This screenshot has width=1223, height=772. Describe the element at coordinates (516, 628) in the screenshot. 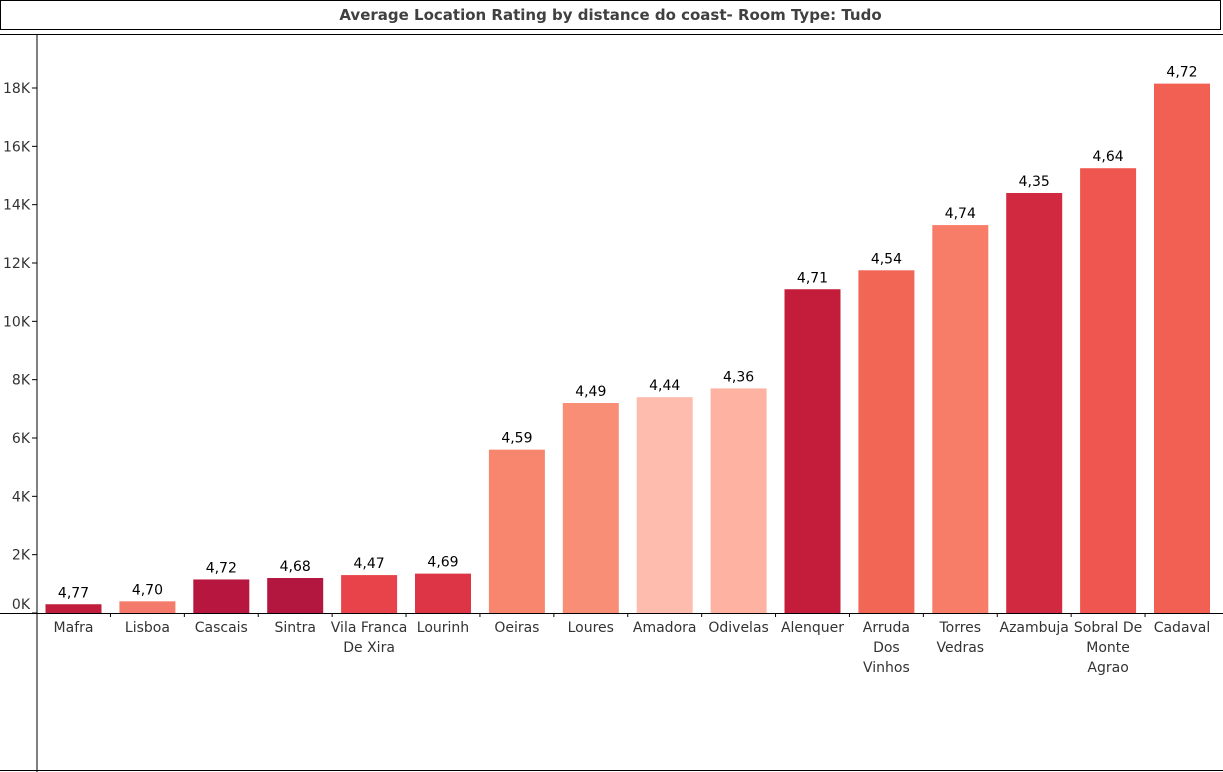

I see `category-label: Oeiras` at that location.